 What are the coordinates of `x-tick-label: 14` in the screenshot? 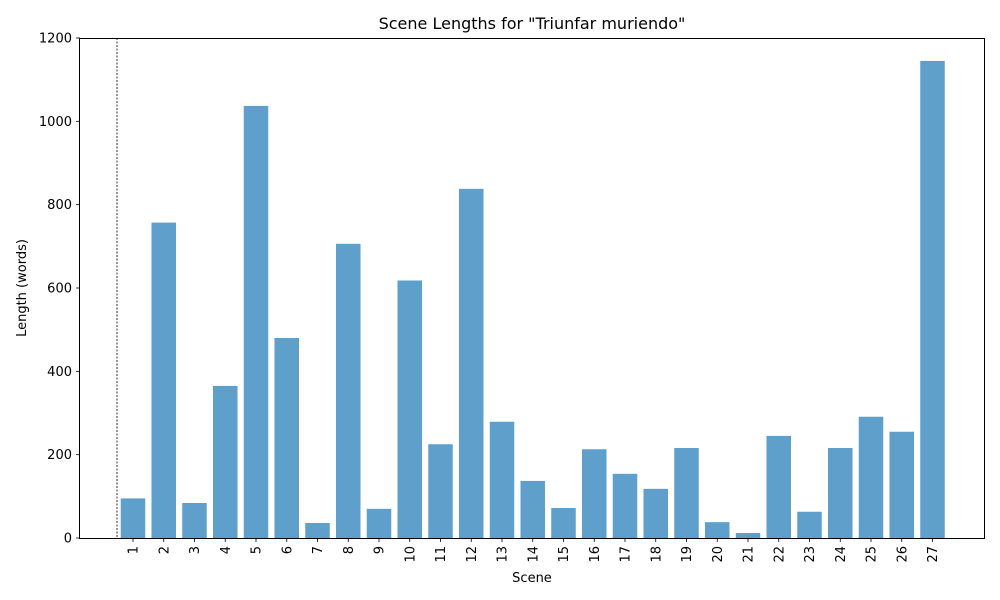 It's located at (533, 554).